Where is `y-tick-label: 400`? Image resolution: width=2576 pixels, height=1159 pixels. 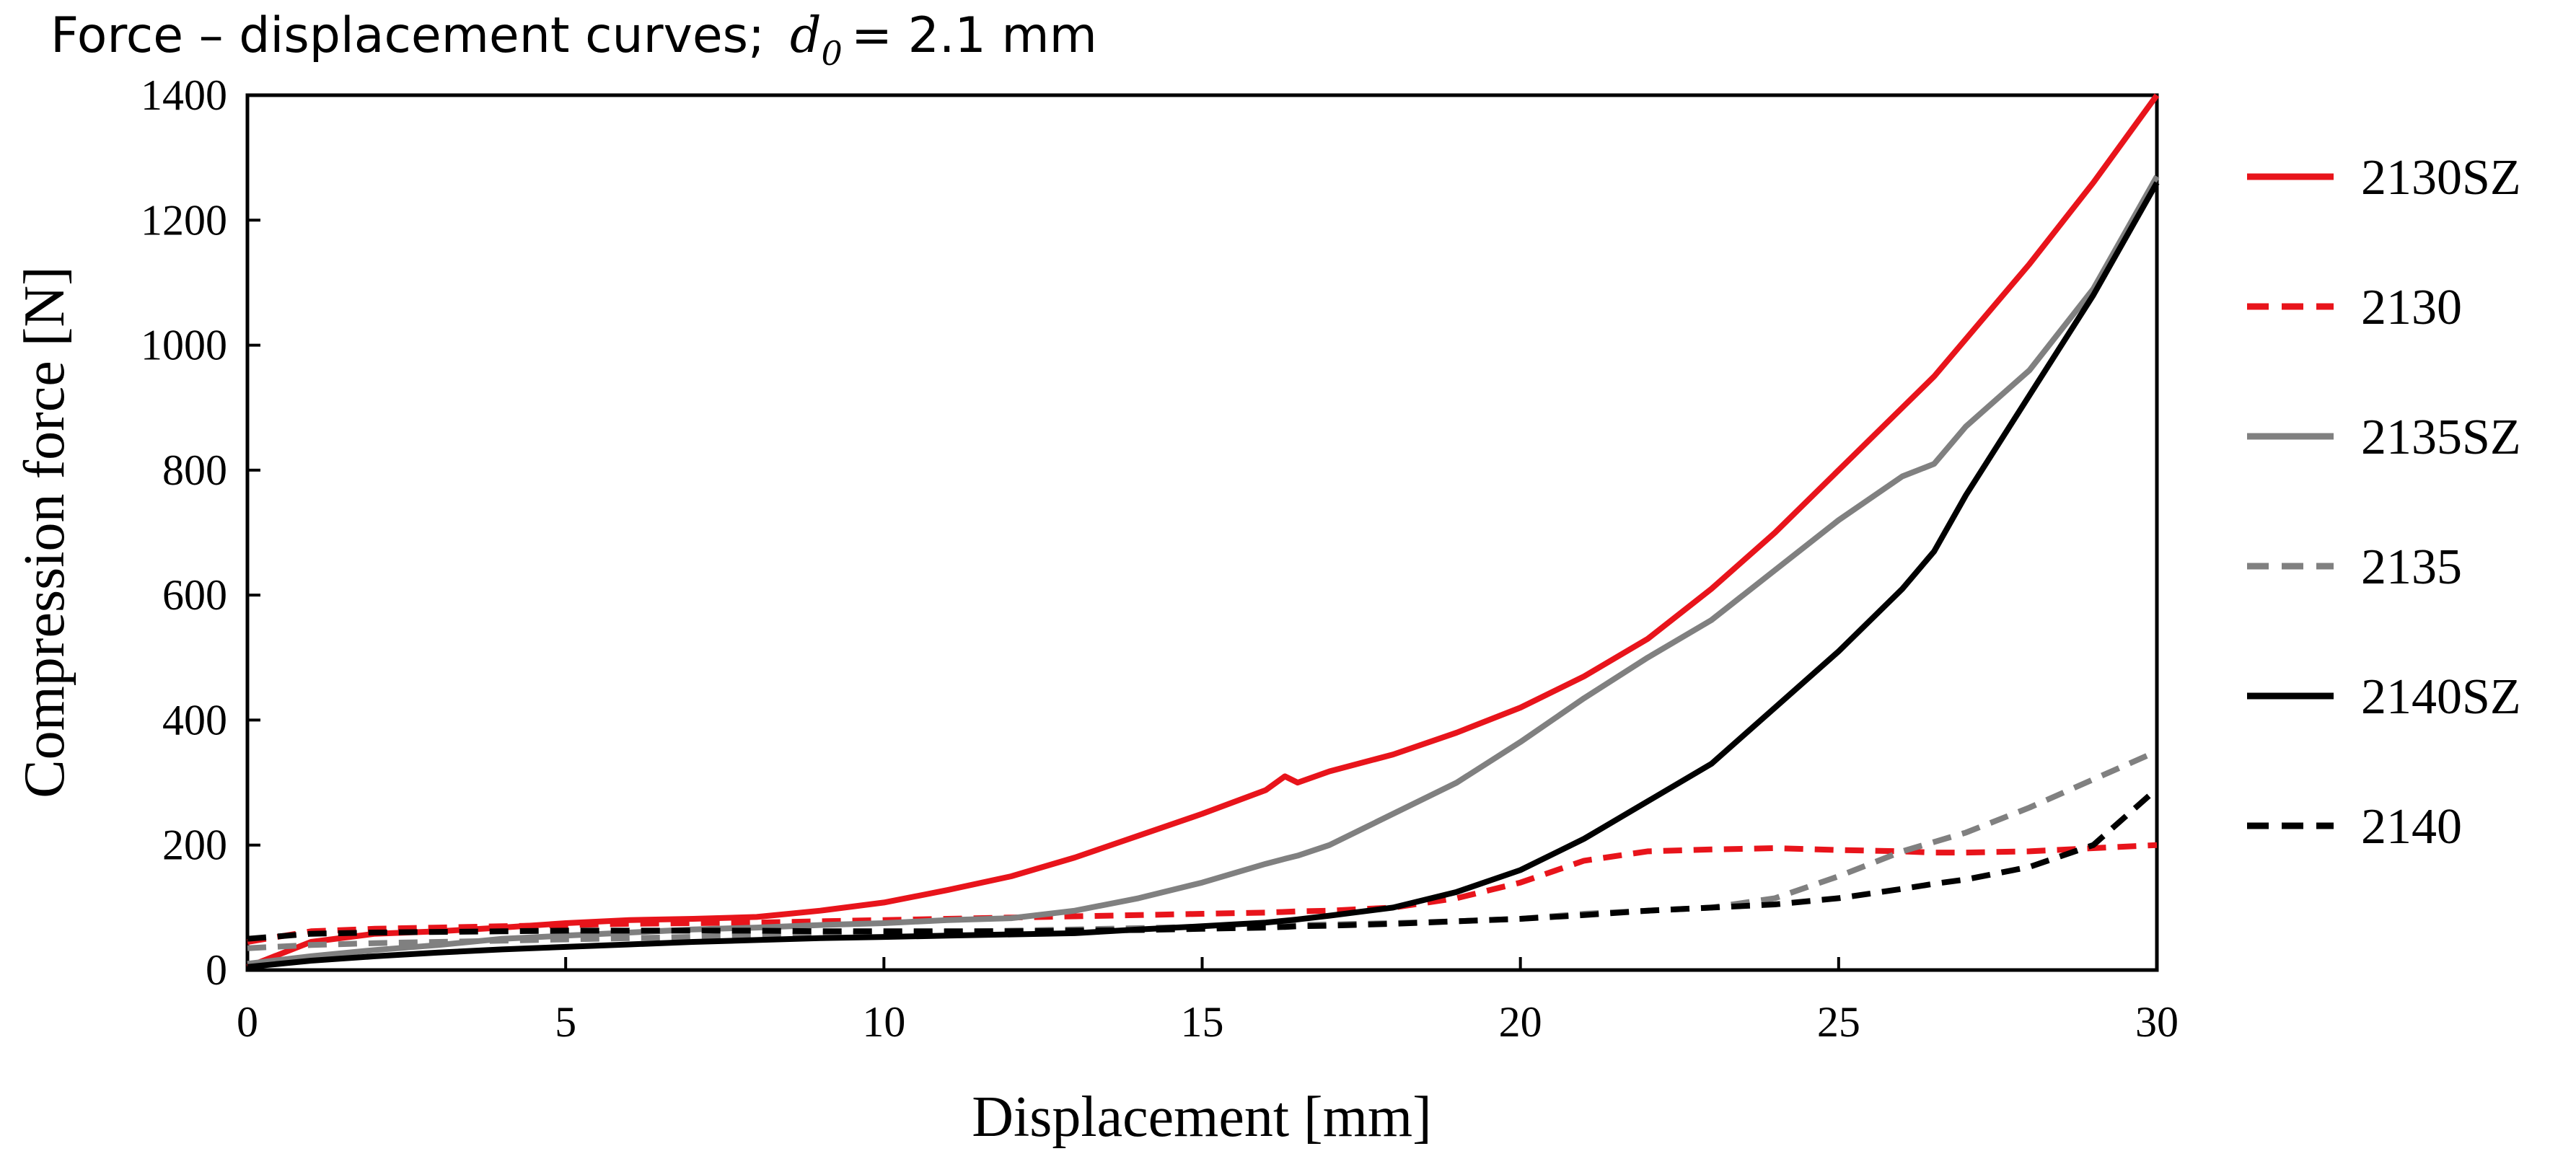
y-tick-label: 400 is located at coordinates (194, 720).